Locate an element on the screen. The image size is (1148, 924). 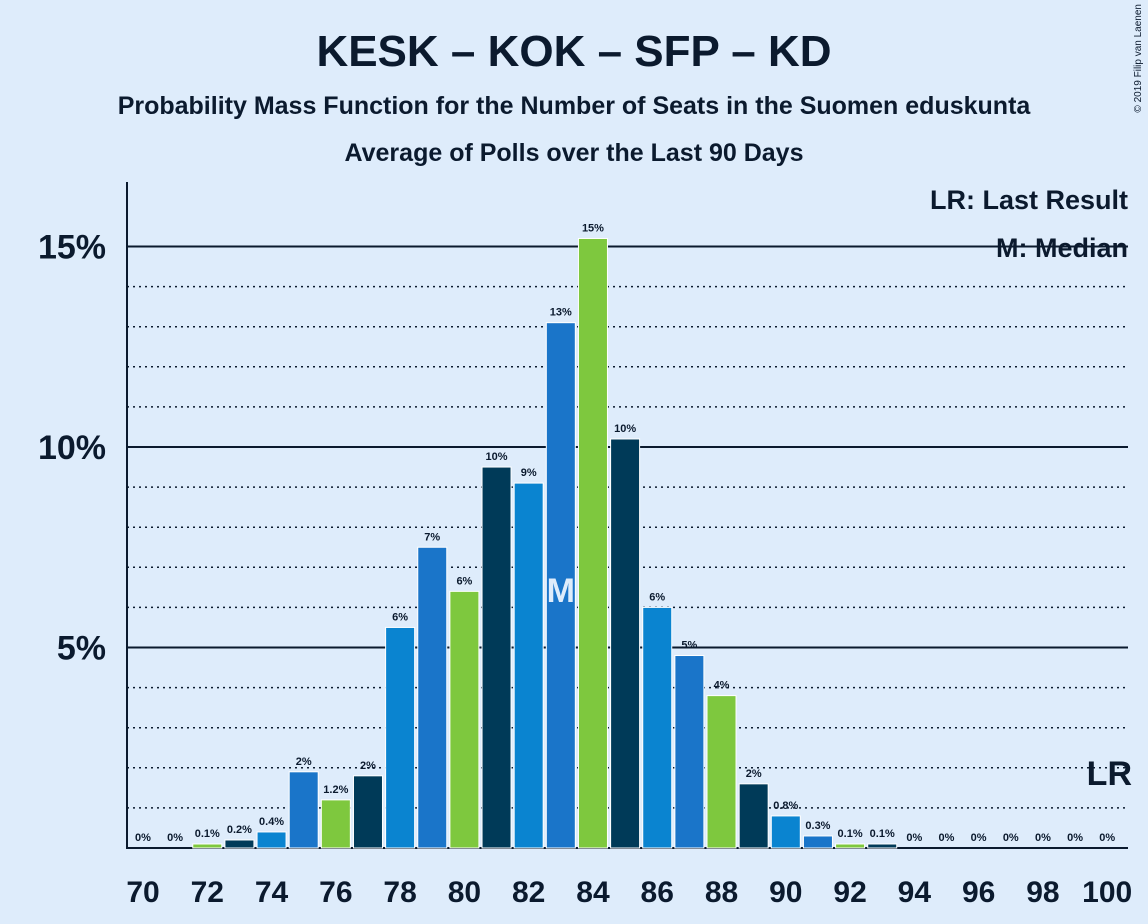
y-tick-label: 10% is located at coordinates (72, 448).